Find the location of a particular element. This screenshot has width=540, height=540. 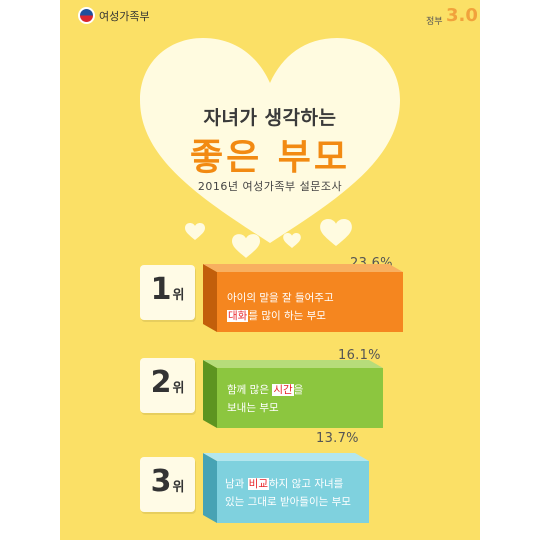

gov3-logo: 정부 3.0 is located at coordinates (452, 17).